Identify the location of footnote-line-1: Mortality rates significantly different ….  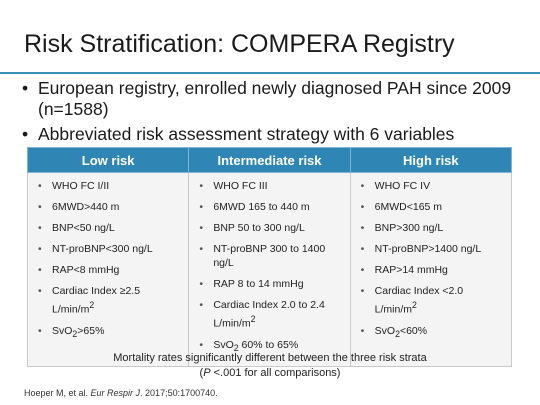
(270, 358).